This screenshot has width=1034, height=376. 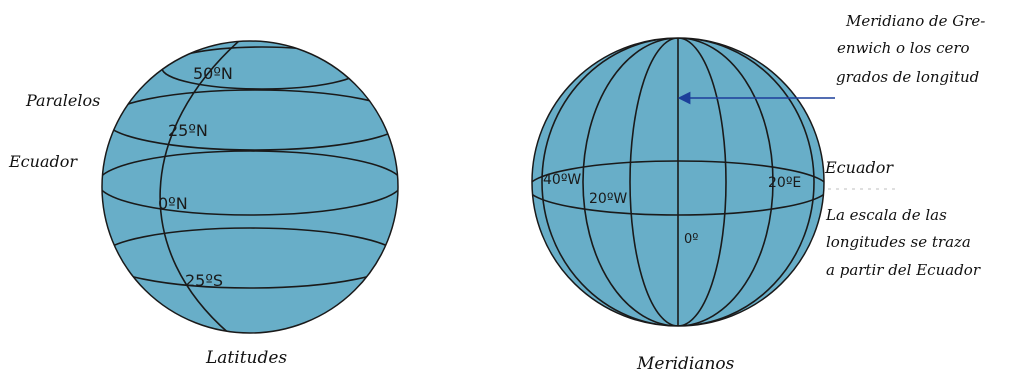 What do you see at coordinates (62, 100) in the screenshot?
I see `label-paralelos: Paralelos` at bounding box center [62, 100].